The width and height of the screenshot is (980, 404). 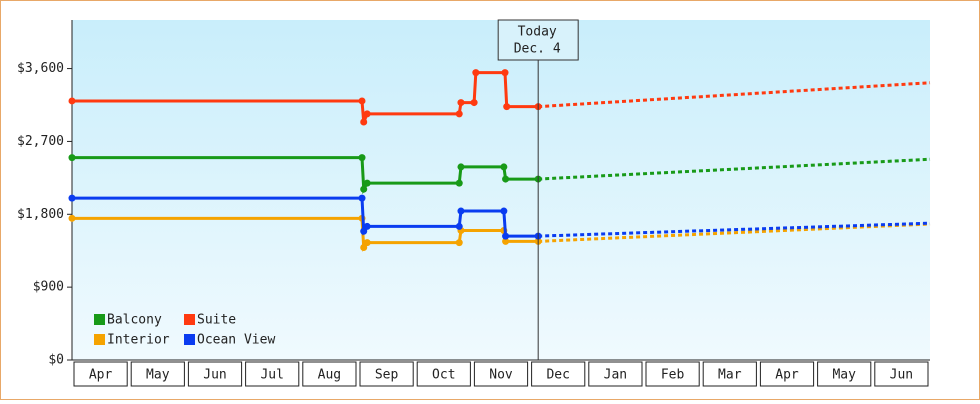 What do you see at coordinates (537, 49) in the screenshot?
I see `today-date: Dec. 4` at bounding box center [537, 49].